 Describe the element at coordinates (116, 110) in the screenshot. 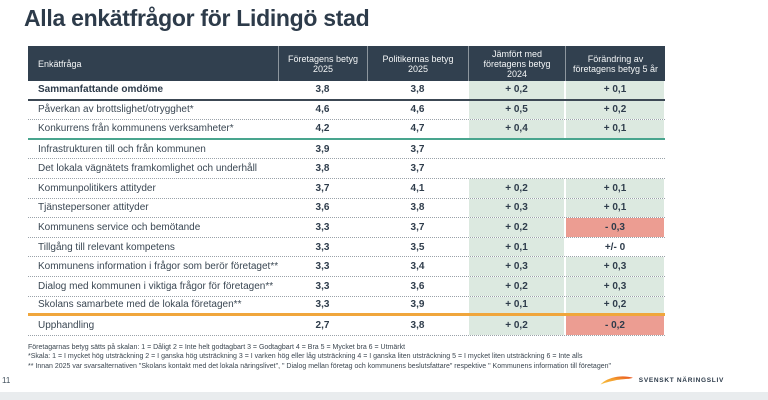

I see `question-cell: Påverkan av brottslighet/otrygghet*` at that location.